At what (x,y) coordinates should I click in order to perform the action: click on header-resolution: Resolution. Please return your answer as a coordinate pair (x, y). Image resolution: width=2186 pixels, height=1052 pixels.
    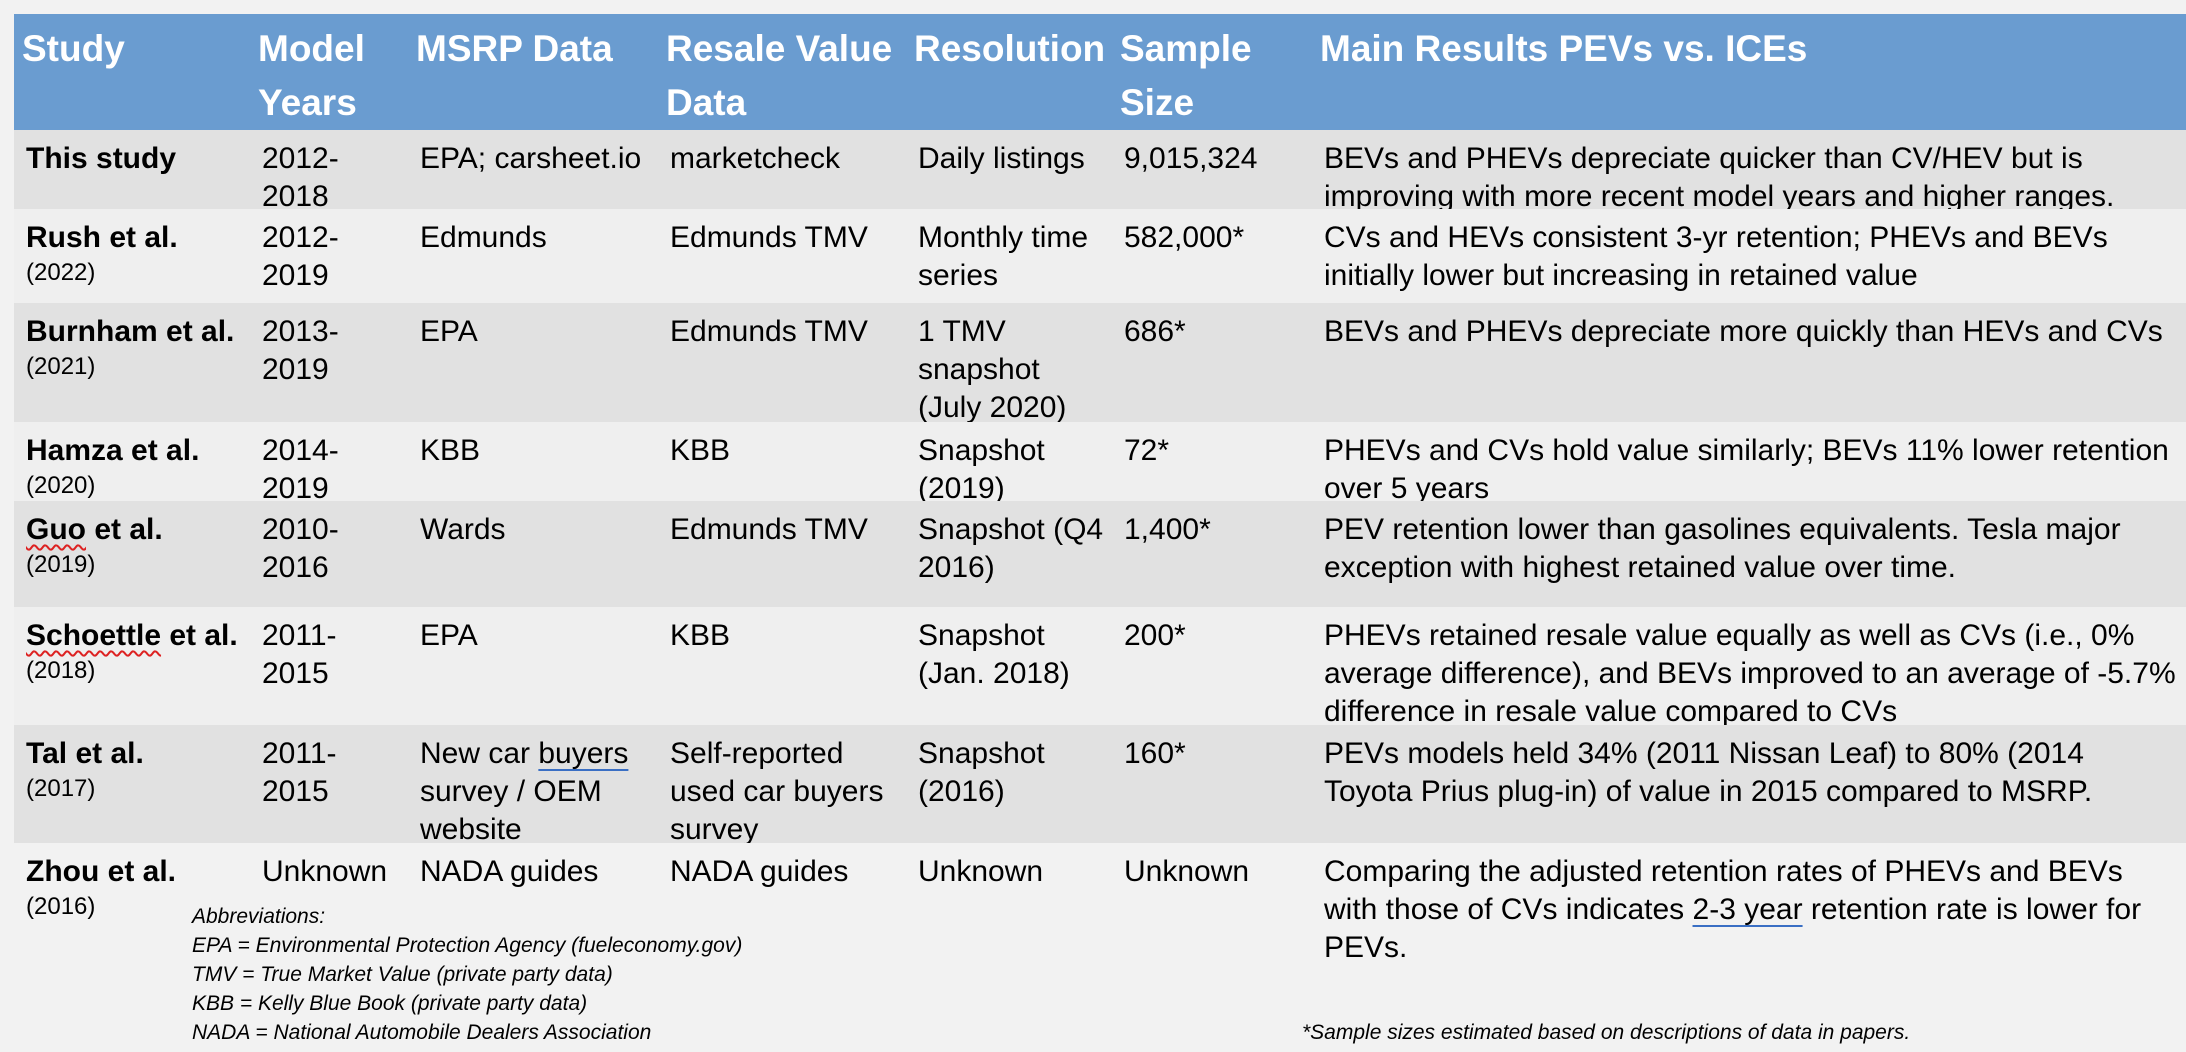
    Looking at the image, I should click on (1009, 72).